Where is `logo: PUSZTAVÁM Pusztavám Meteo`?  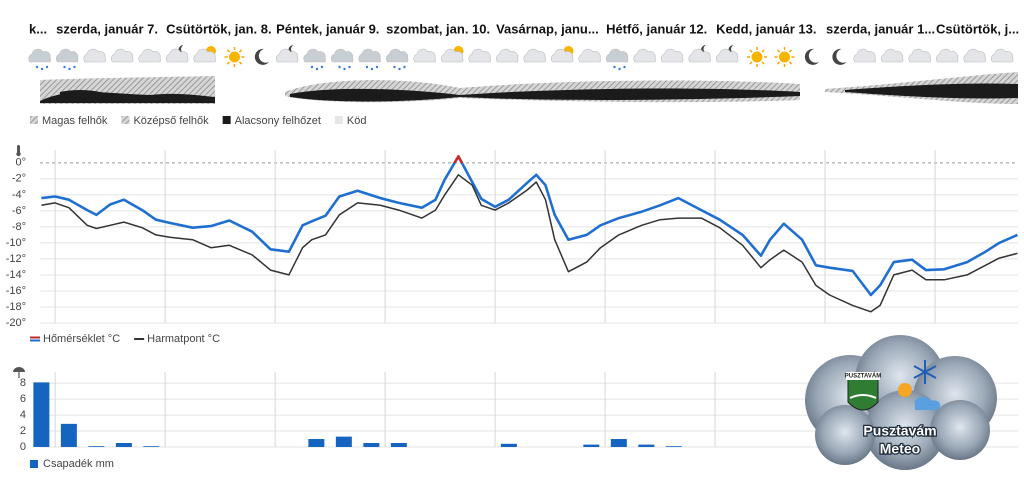 logo: PUSZTAVÁM Pusztavám Meteo is located at coordinates (901, 402).